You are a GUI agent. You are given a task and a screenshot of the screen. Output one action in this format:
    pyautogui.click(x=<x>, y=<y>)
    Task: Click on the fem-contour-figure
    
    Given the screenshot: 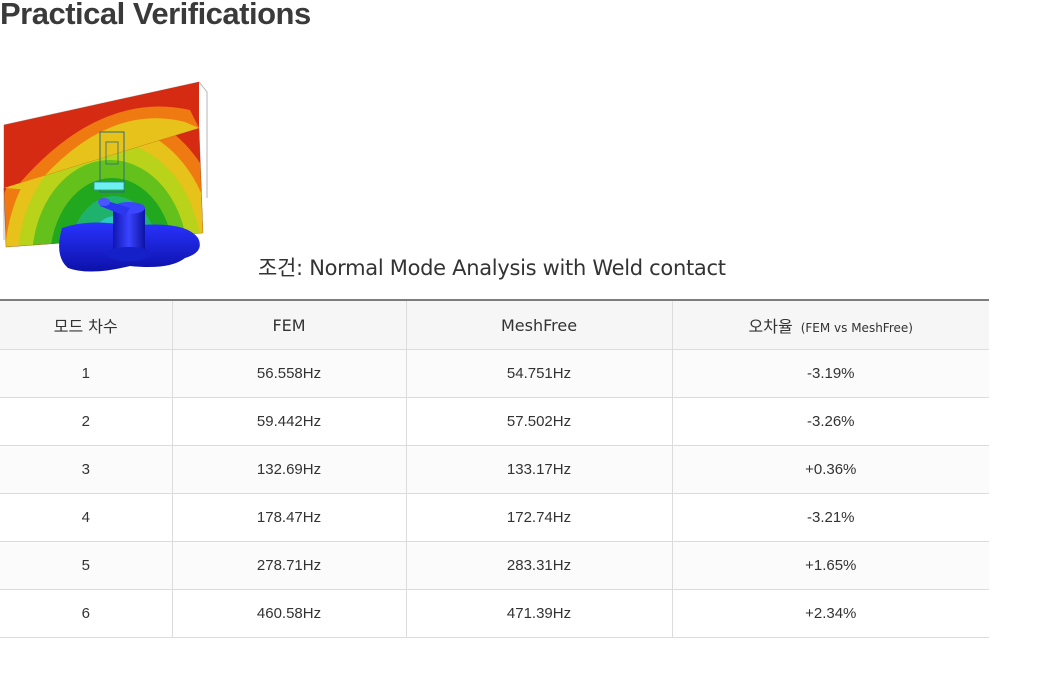 What is the action you would take?
    pyautogui.click(x=105, y=176)
    